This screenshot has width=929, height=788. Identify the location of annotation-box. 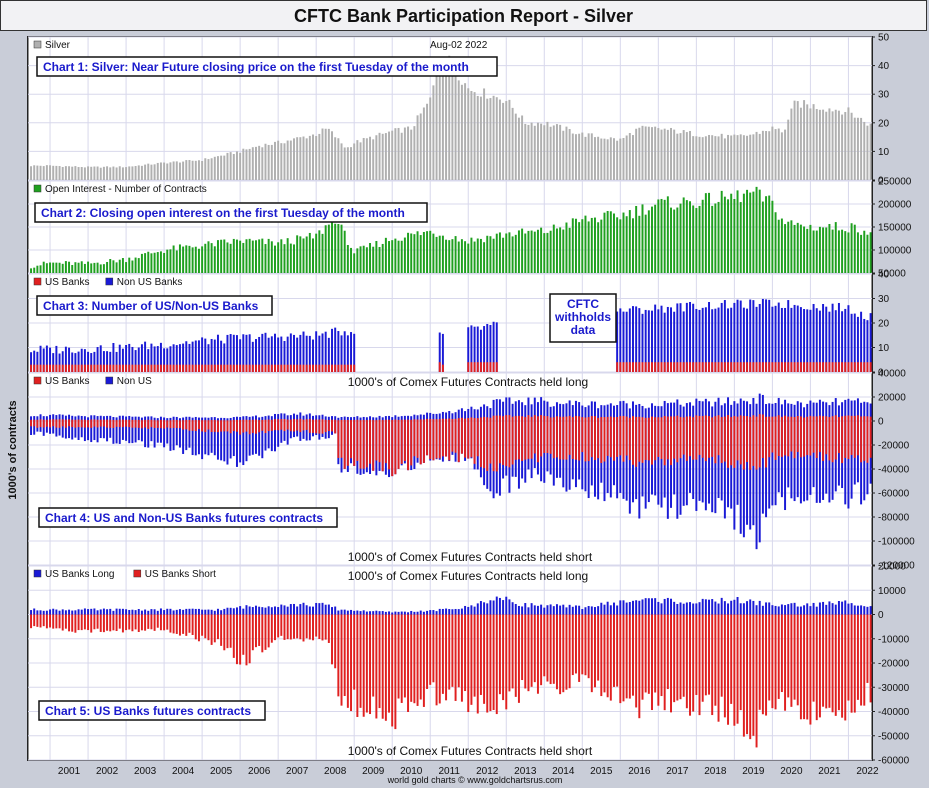
(583, 318).